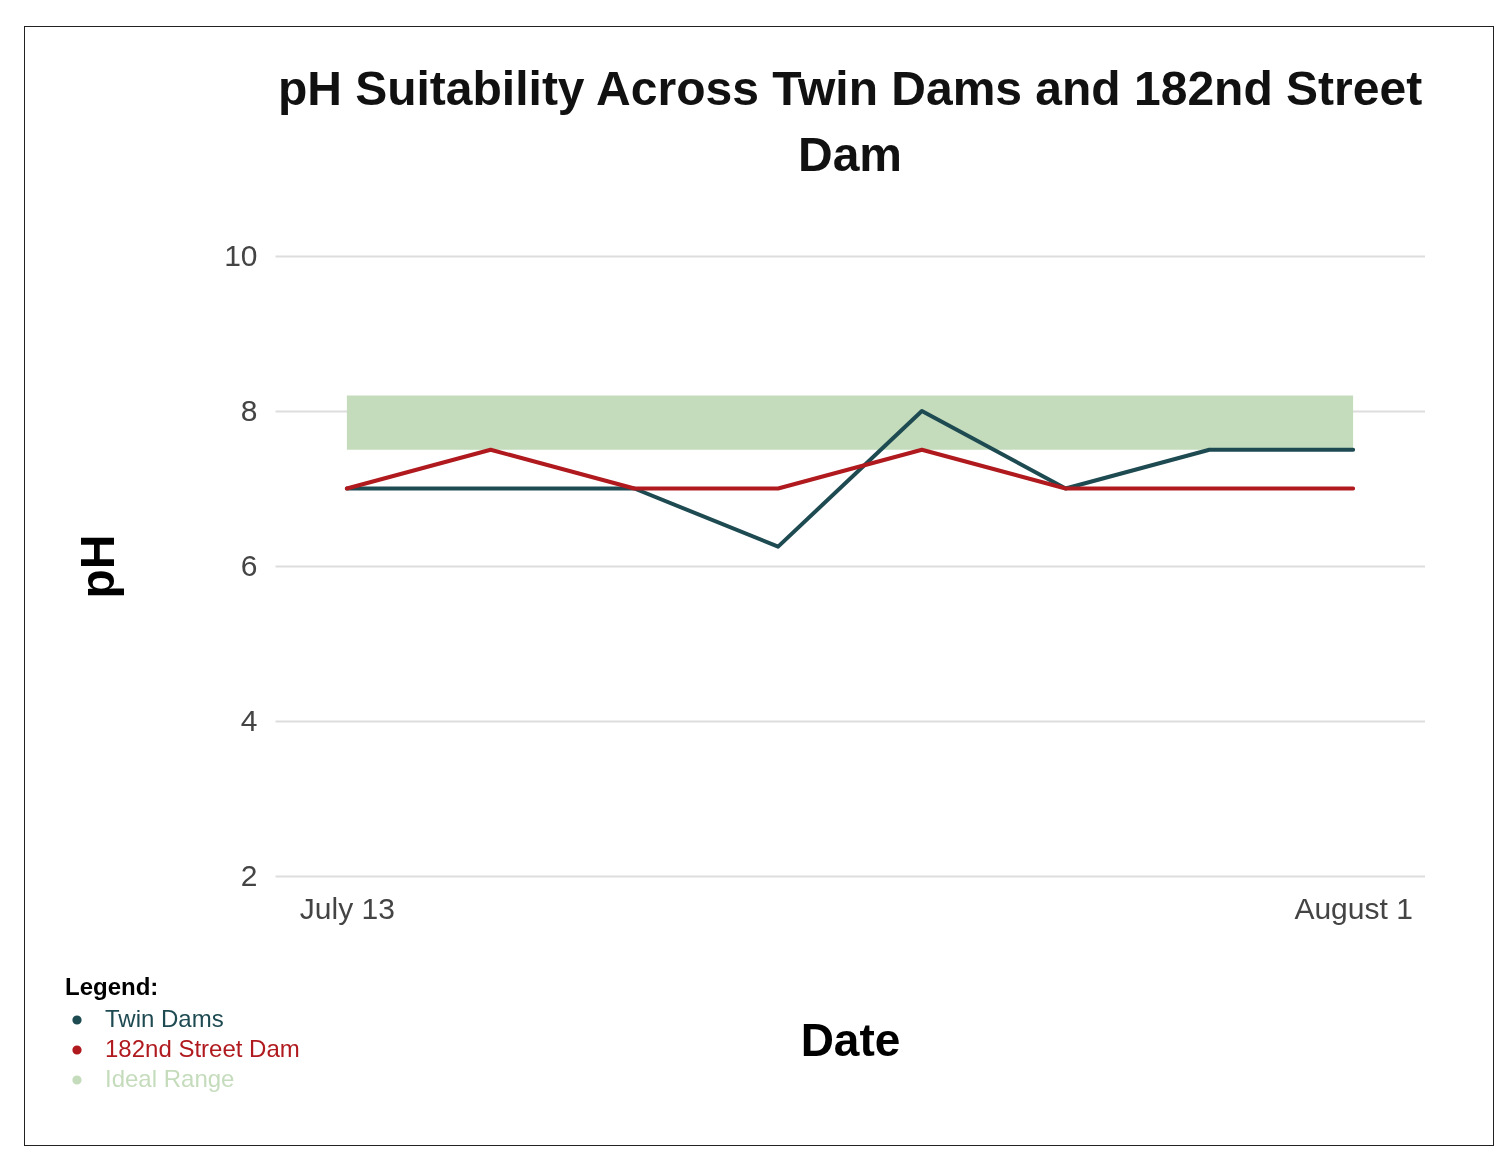  What do you see at coordinates (249, 875) in the screenshot?
I see `y-tick-label: 2` at bounding box center [249, 875].